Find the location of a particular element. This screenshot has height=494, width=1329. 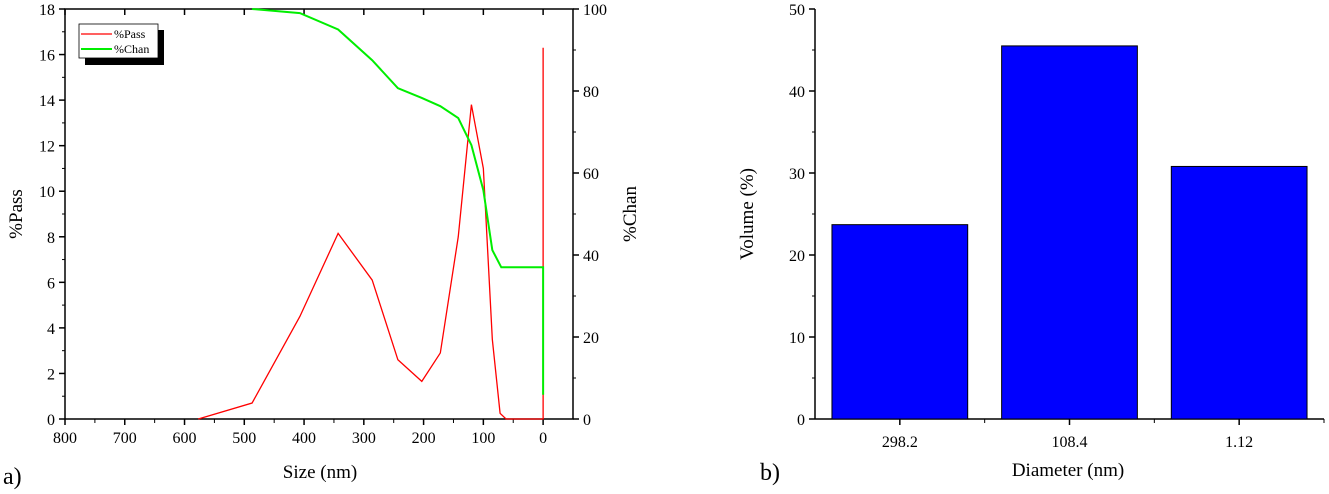

y-tick-label: 4 is located at coordinates (51, 329).